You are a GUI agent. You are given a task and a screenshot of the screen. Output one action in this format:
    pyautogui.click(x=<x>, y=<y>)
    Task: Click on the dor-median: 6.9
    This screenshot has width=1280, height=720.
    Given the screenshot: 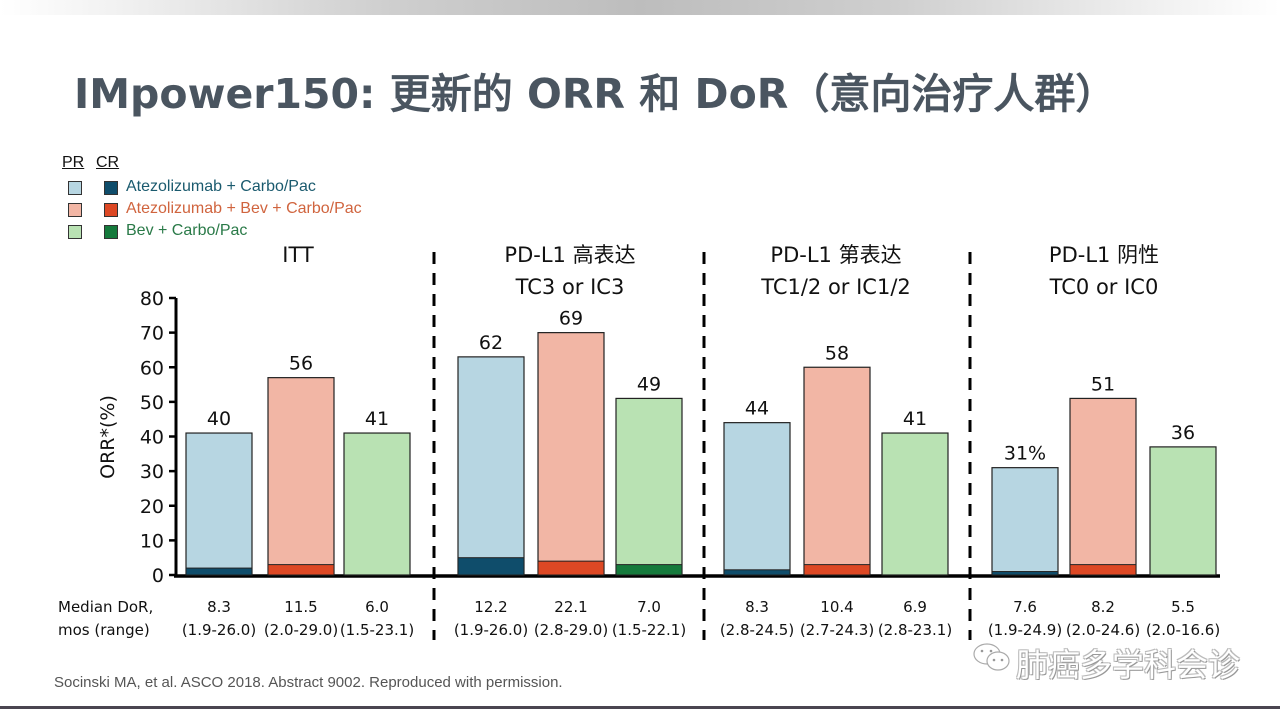 What is the action you would take?
    pyautogui.click(x=915, y=607)
    